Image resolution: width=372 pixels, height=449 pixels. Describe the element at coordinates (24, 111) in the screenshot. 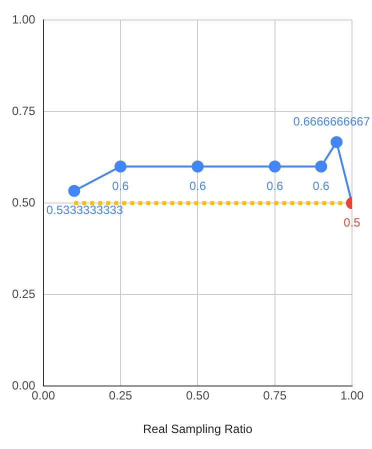

I see `y-tick-label: 0.75` at that location.